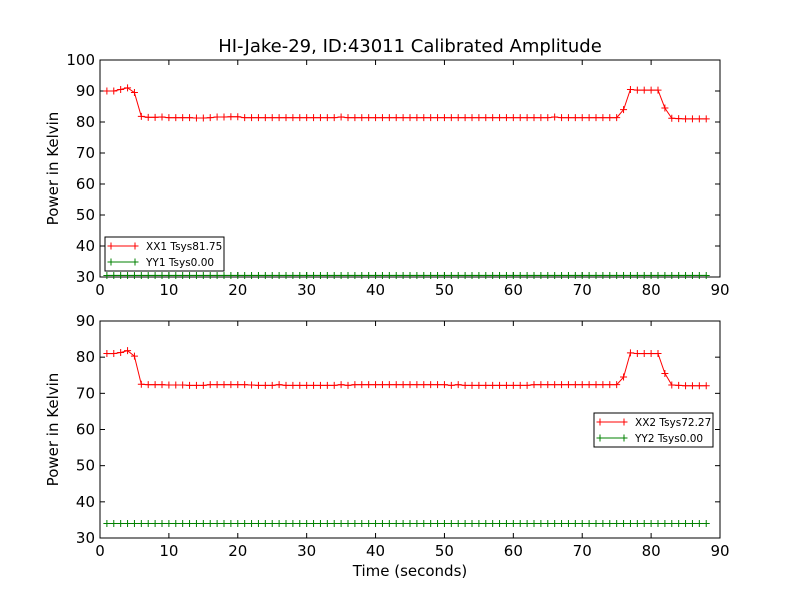 This screenshot has height=600, width=800. Describe the element at coordinates (184, 247) in the screenshot. I see `legend-entry: XX1 Tsys81.75` at that location.